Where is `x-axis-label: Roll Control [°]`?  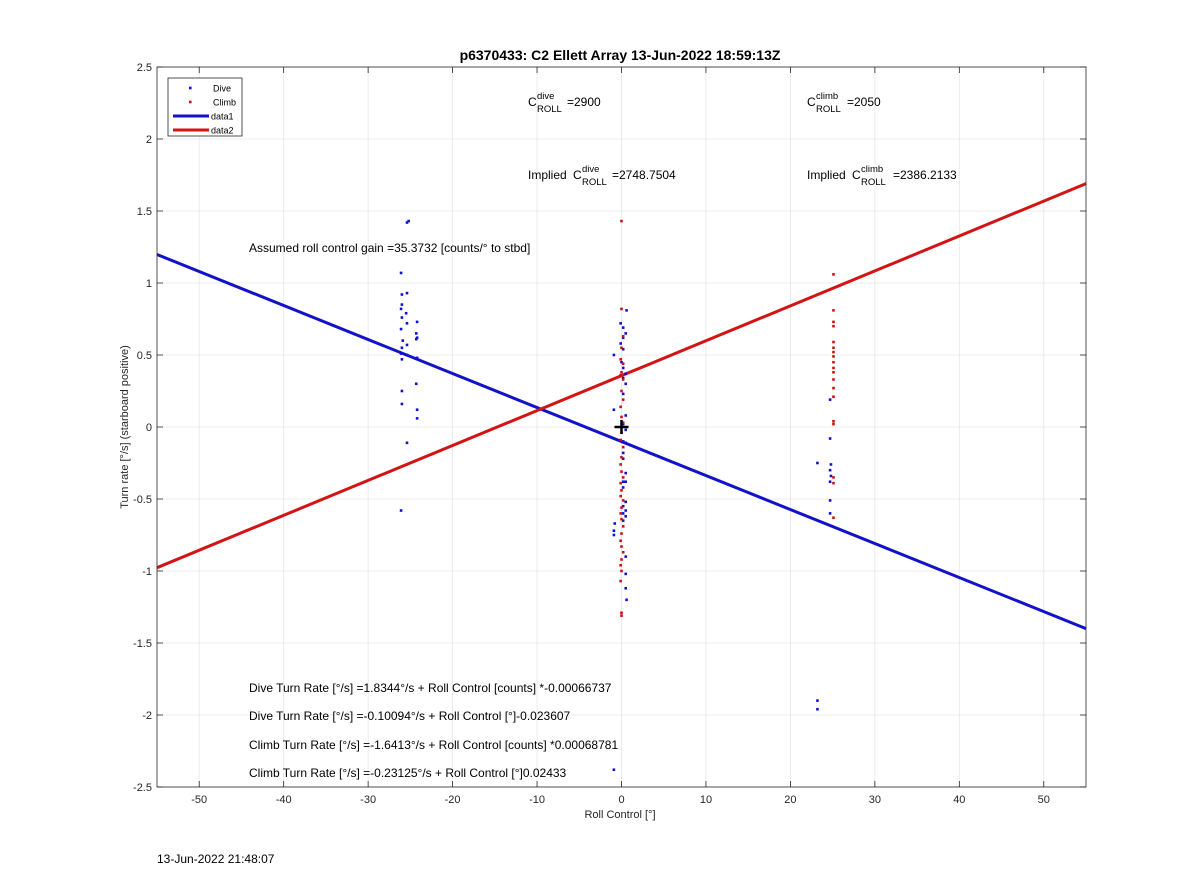
x-axis-label: Roll Control [°] is located at coordinates (619, 815).